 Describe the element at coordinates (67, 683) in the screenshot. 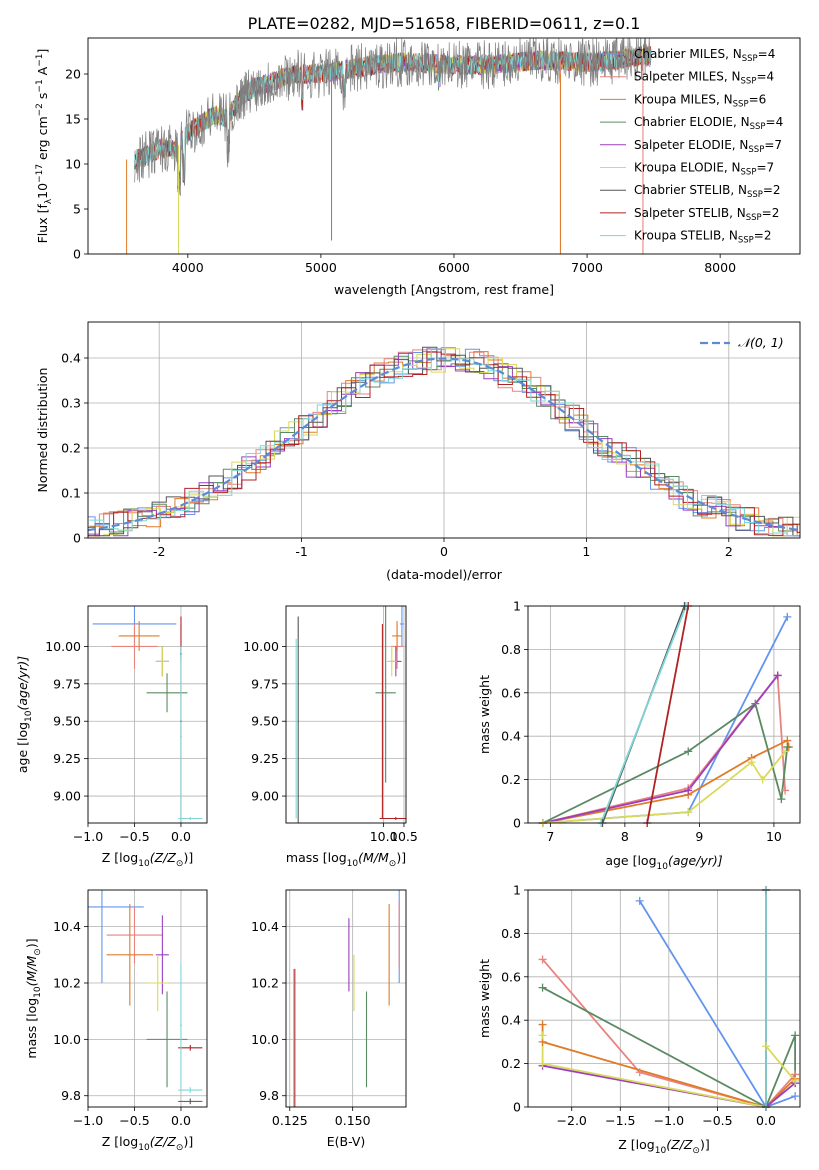

I see `y-tick-label: 9.75` at that location.